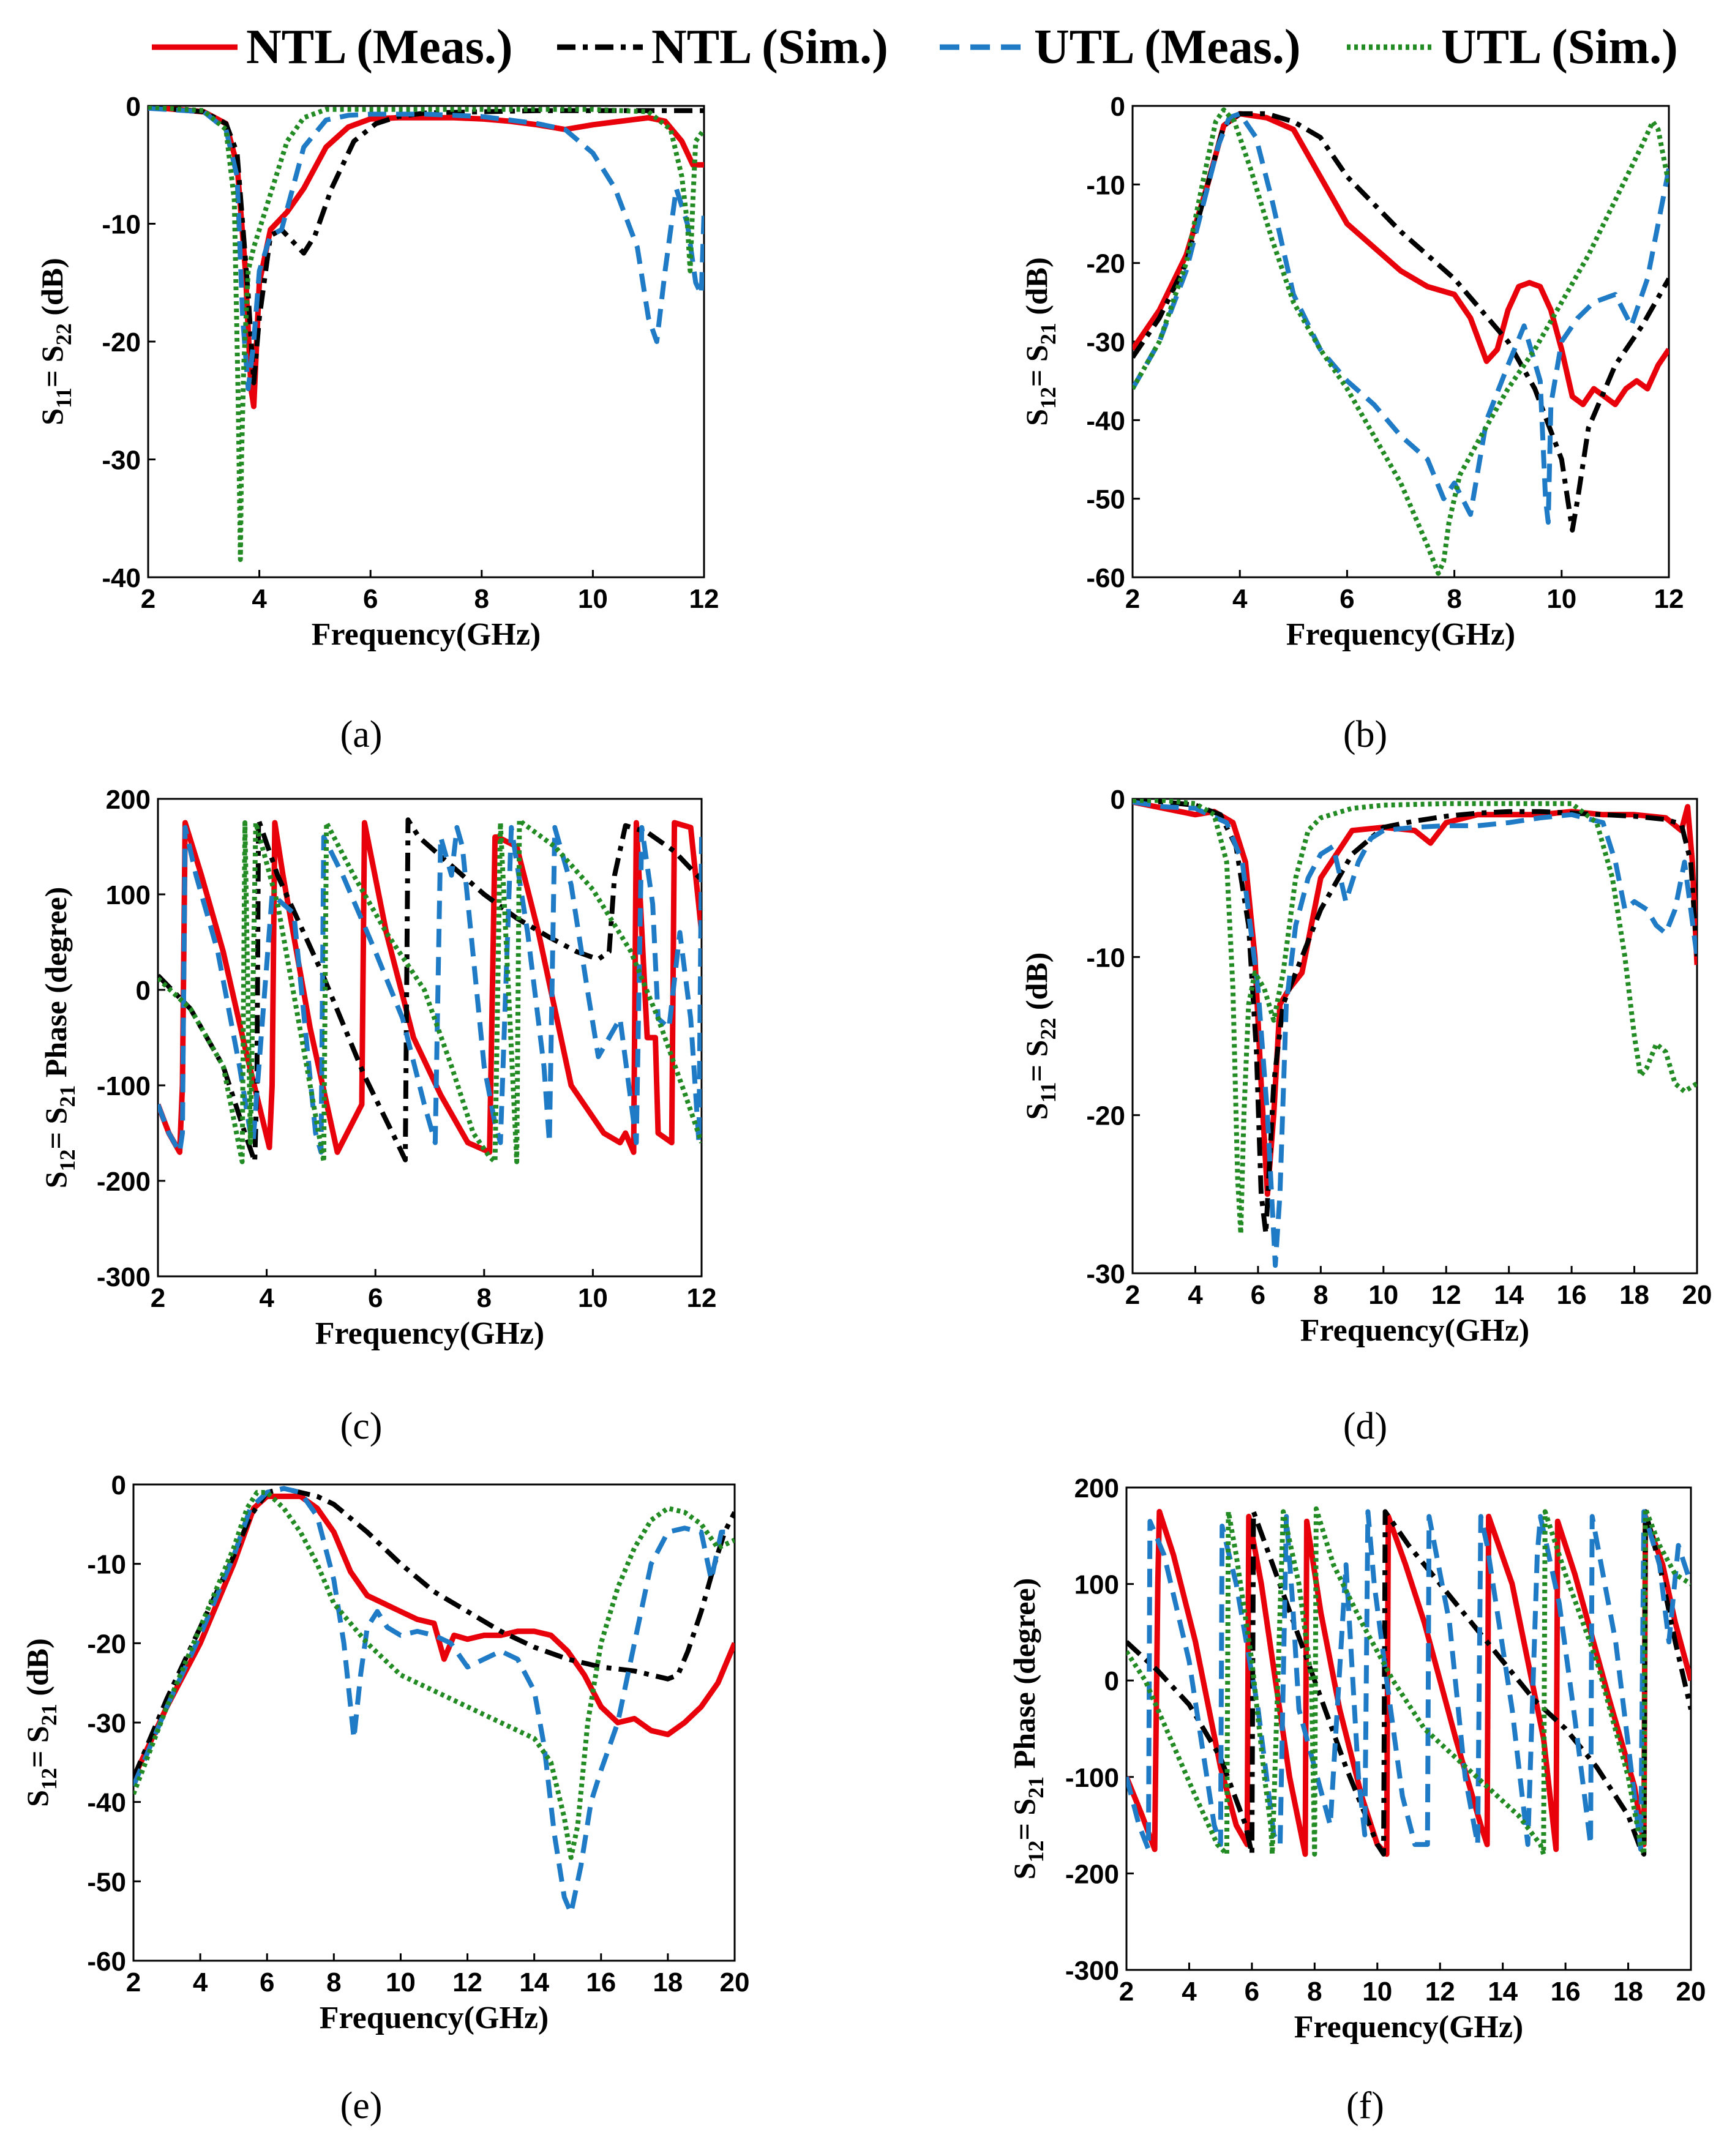  I want to click on series-a-utl-meas, so click(426, 249).